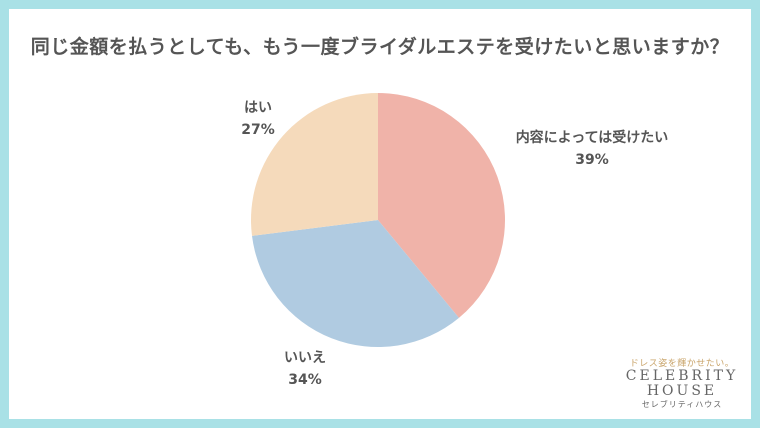 The image size is (760, 428). I want to click on brand-logo: ドレス姿を輝かせたい。 CELEBRITY HOUSE セレブリティハウス, so click(682, 383).